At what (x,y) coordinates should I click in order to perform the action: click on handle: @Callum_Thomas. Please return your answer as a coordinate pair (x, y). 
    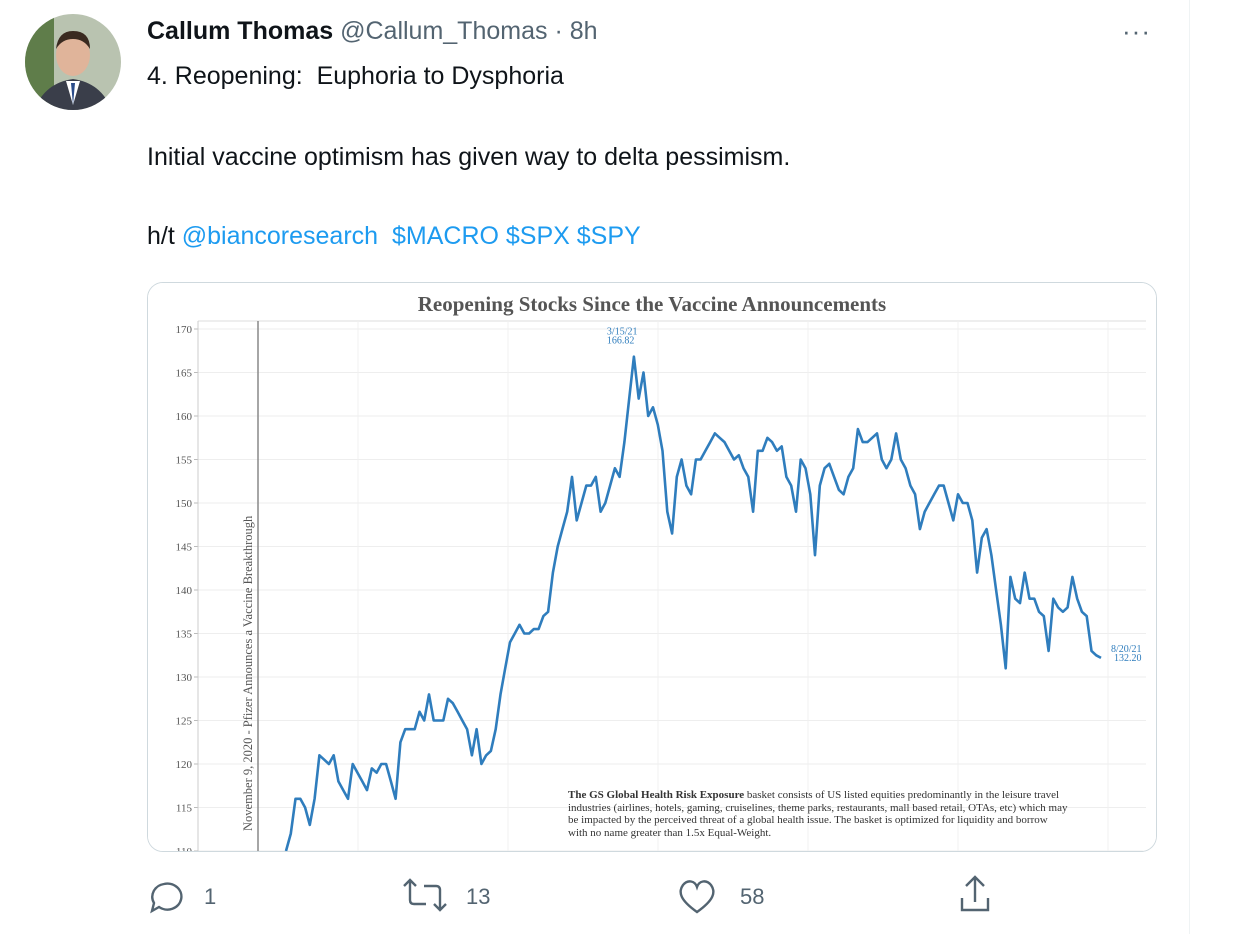
    Looking at the image, I should click on (444, 31).